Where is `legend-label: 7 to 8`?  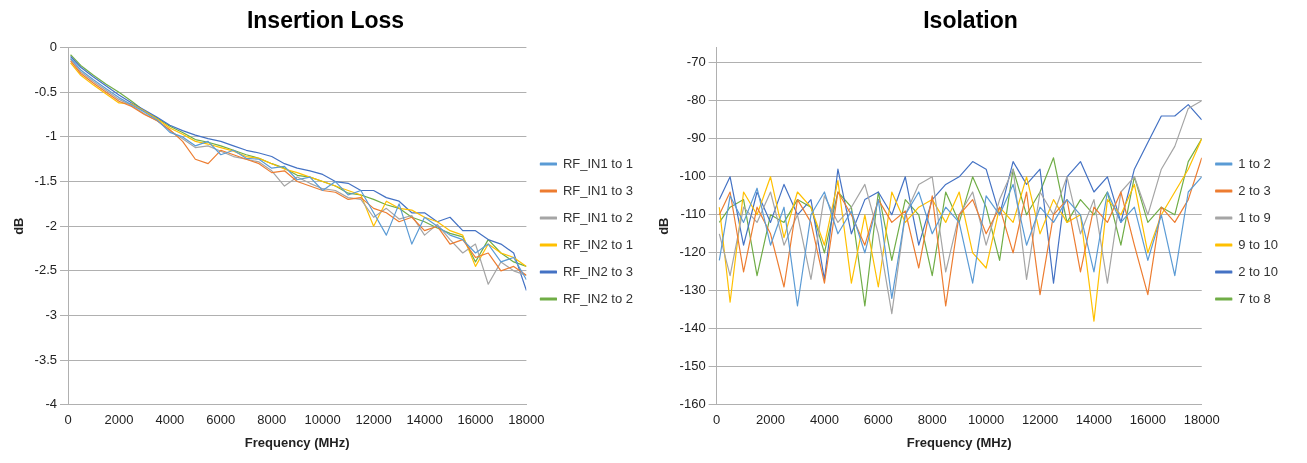
legend-label: 7 to 8 is located at coordinates (1254, 298).